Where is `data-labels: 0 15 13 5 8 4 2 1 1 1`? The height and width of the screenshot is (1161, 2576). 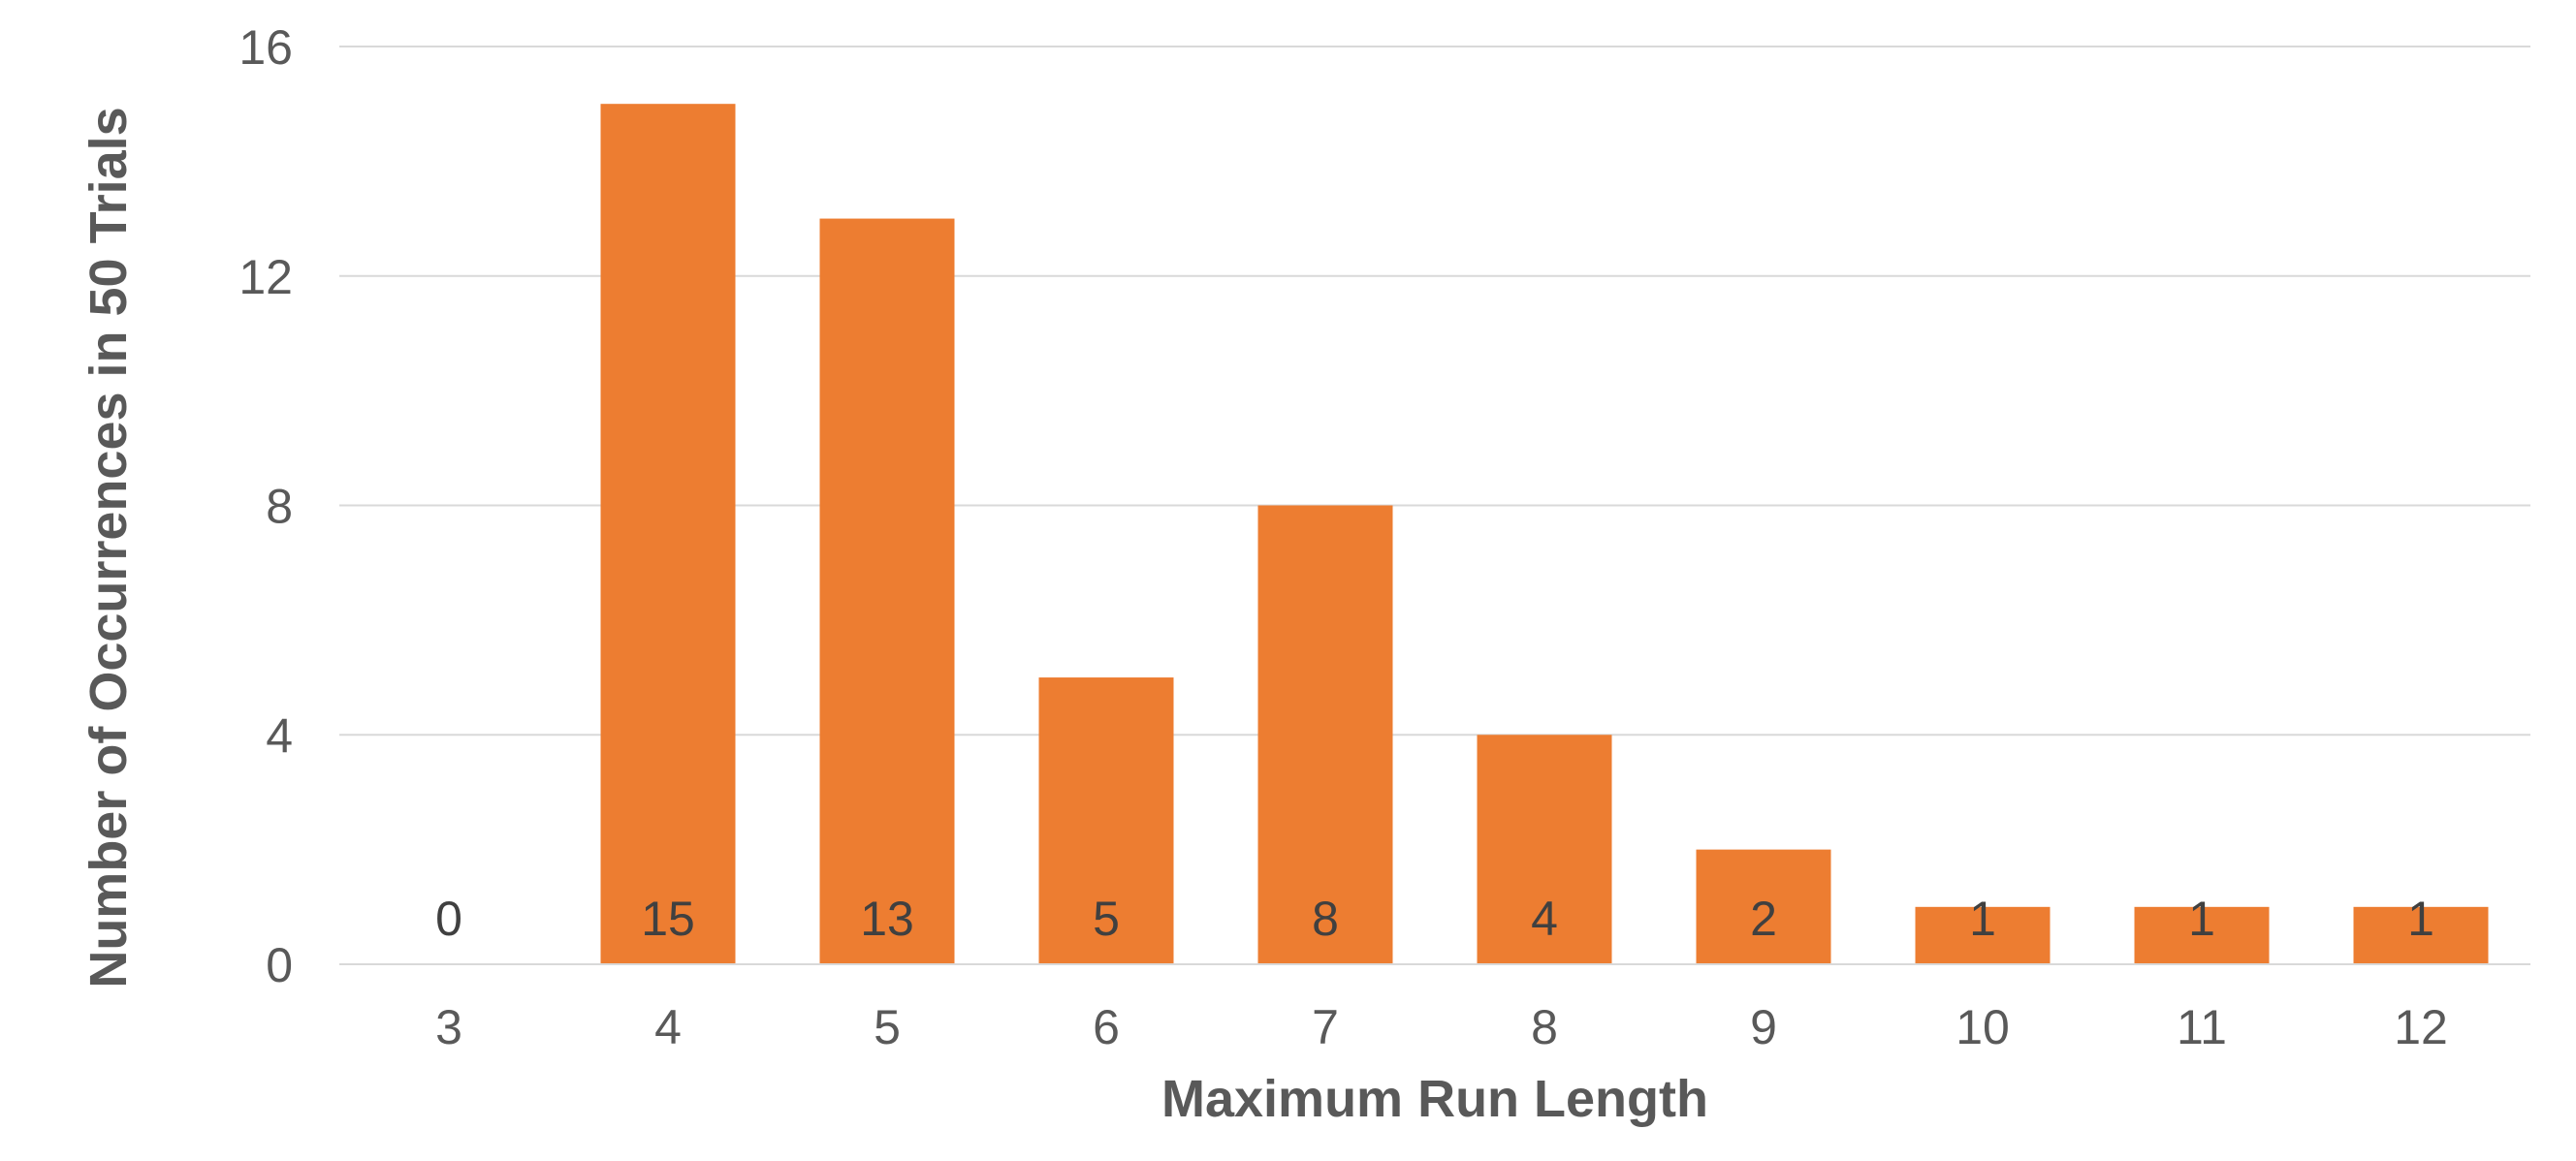
data-labels: 0 15 13 5 8 4 2 1 1 1 is located at coordinates (1434, 919).